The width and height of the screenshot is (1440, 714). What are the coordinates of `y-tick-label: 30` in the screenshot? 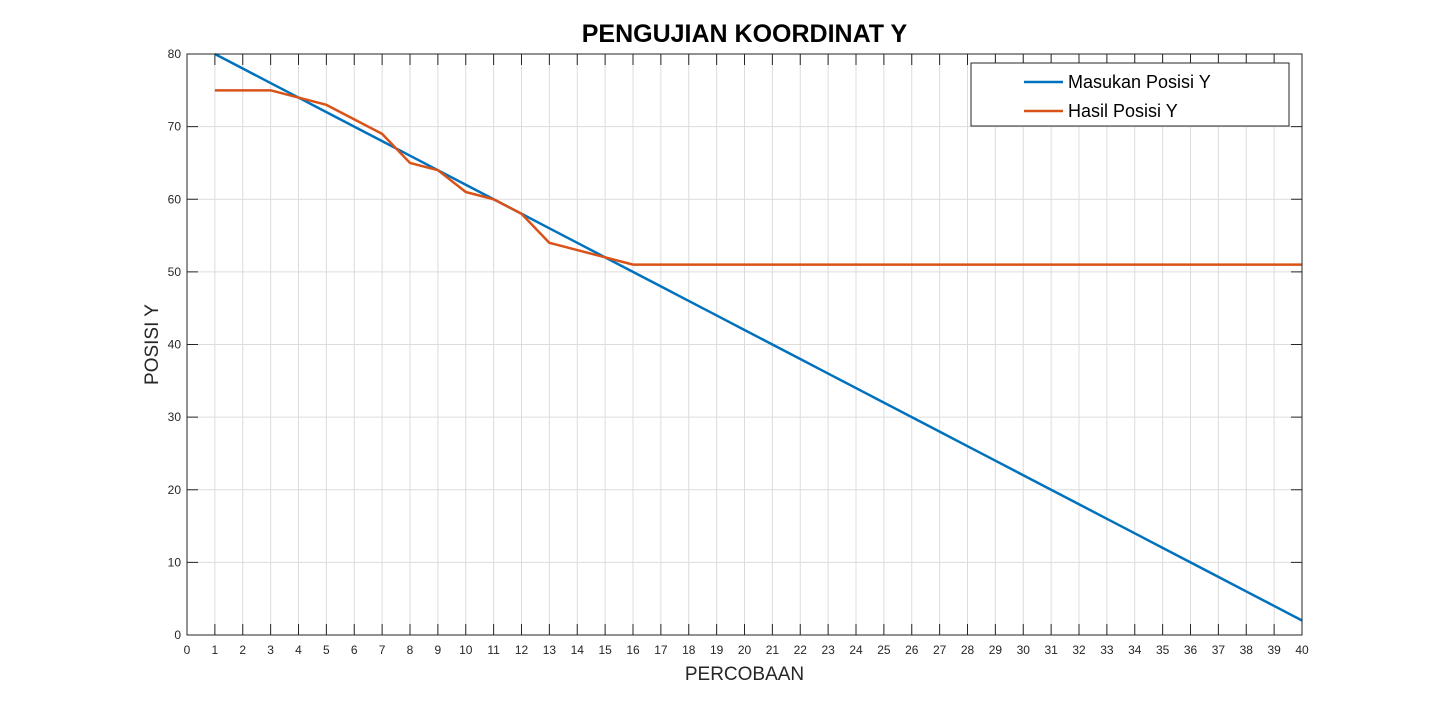 It's located at (175, 417).